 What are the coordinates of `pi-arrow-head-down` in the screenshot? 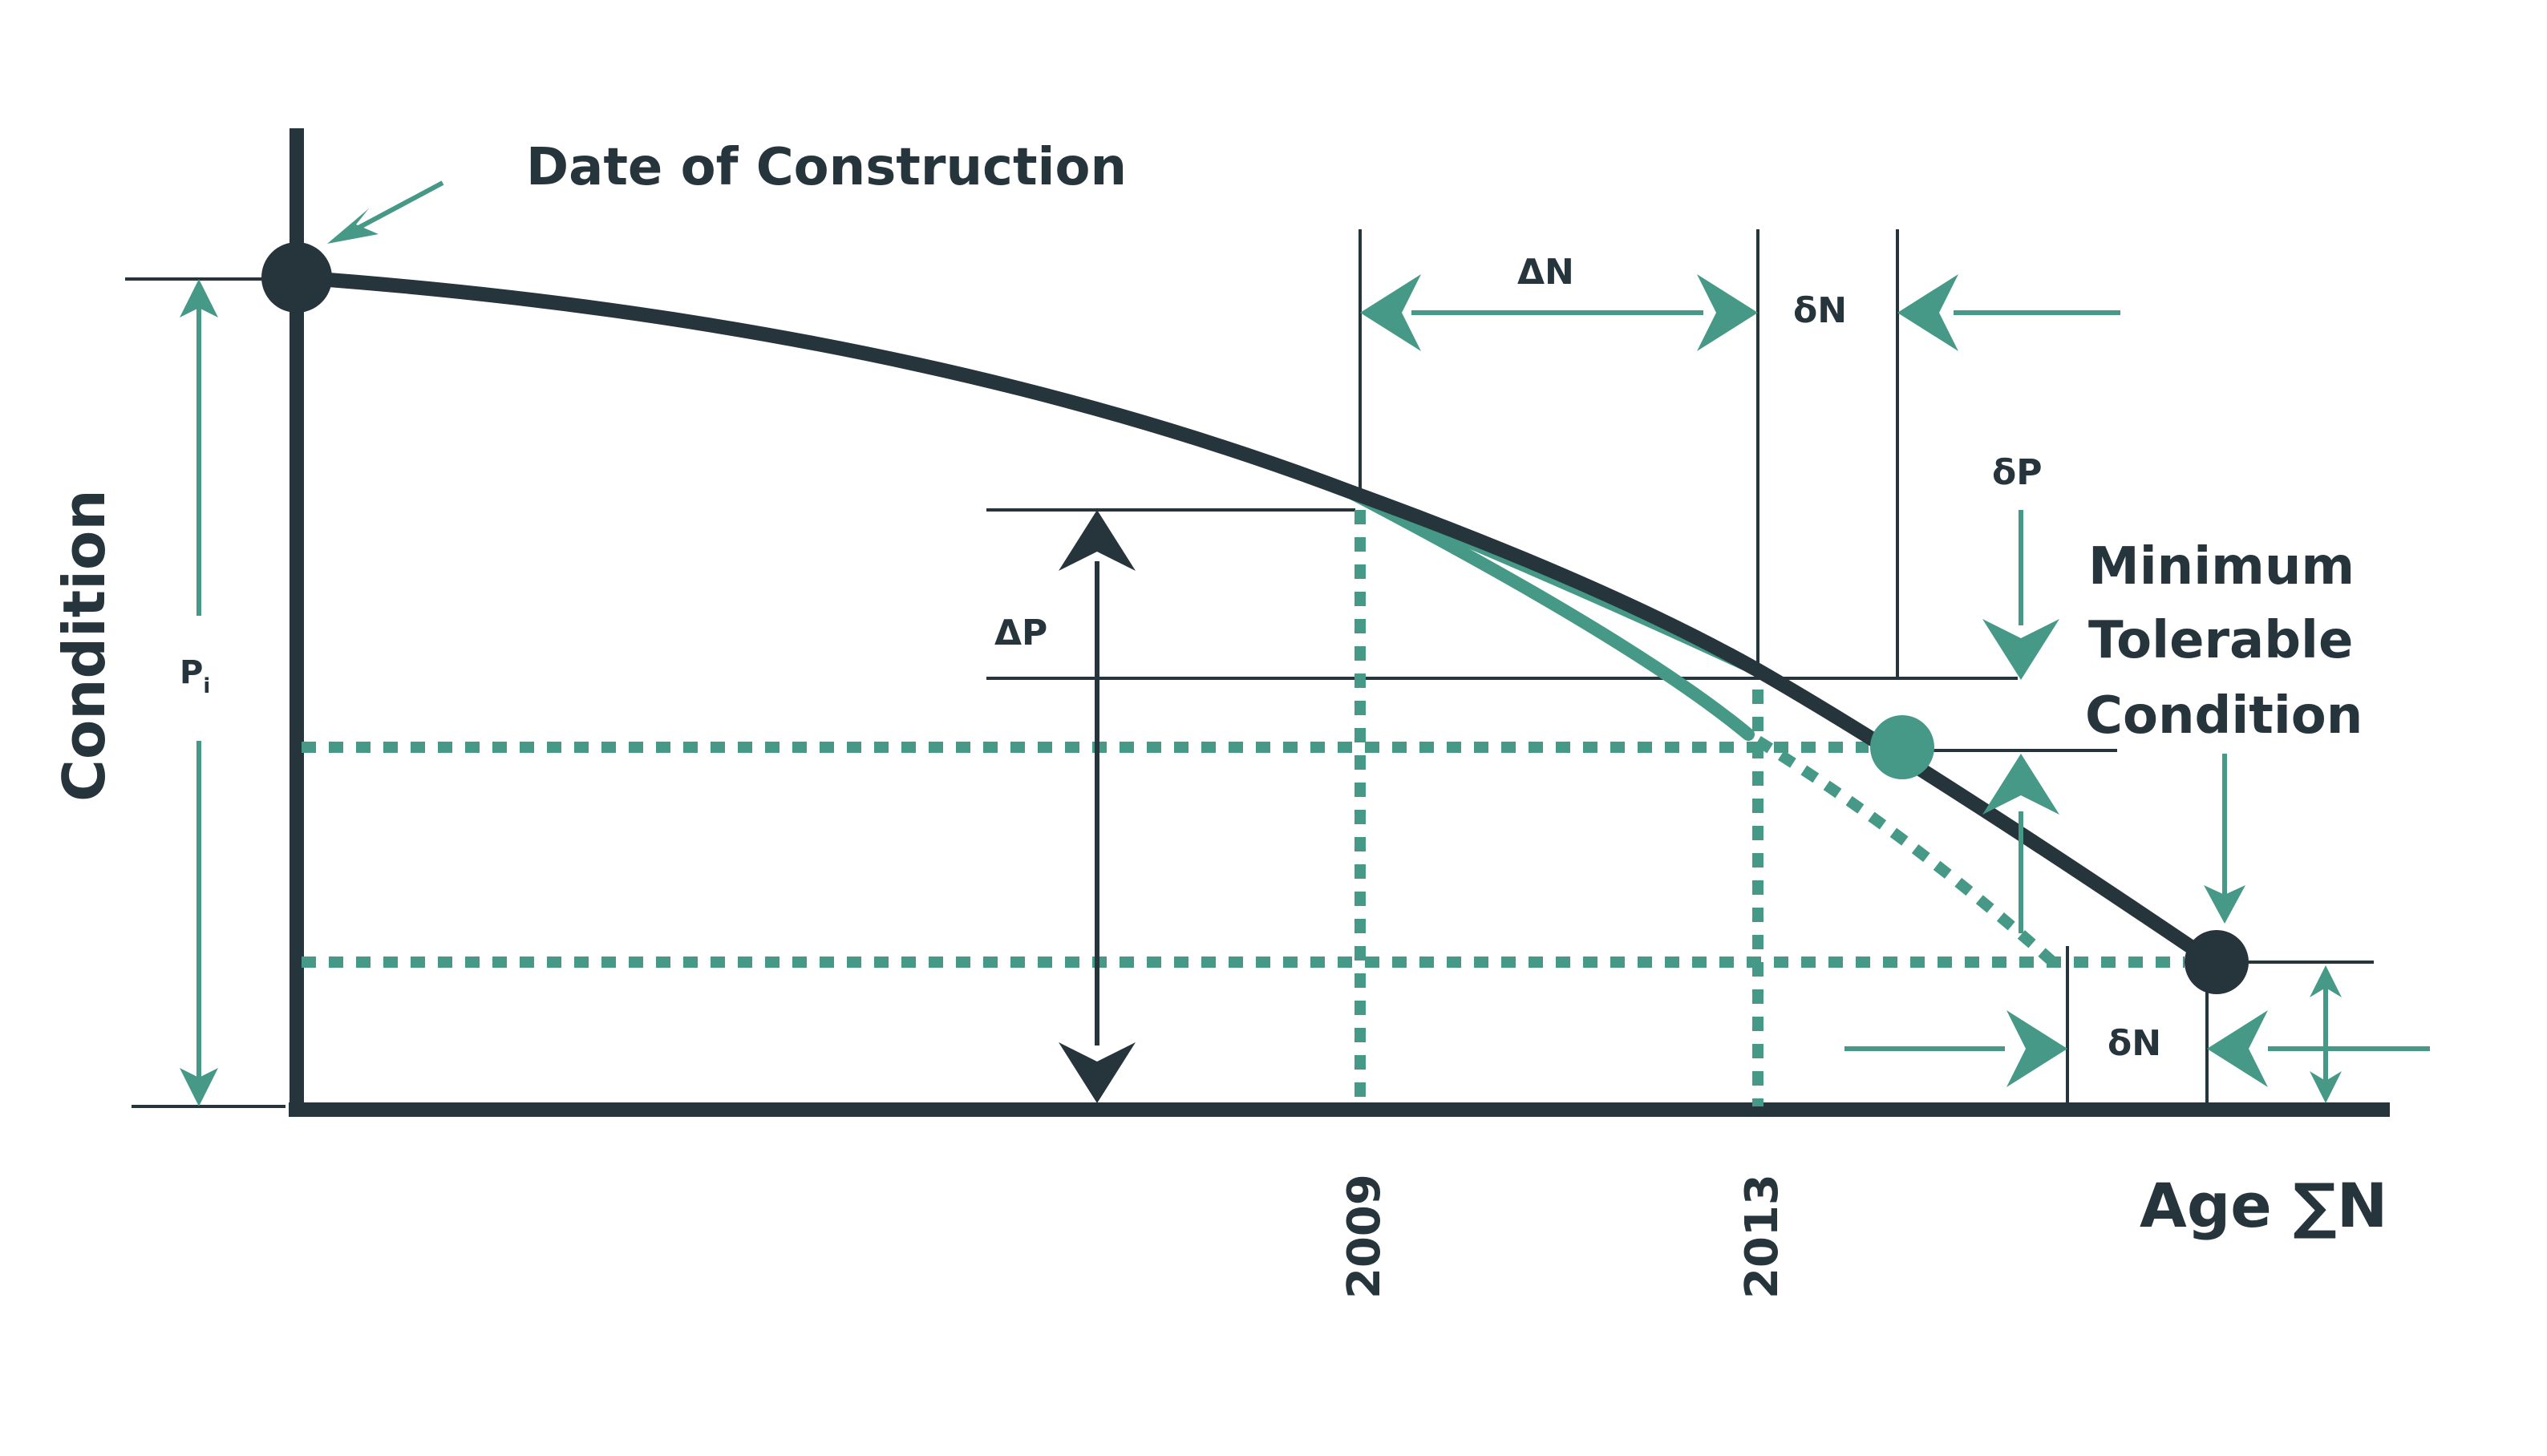 It's located at (199, 1087).